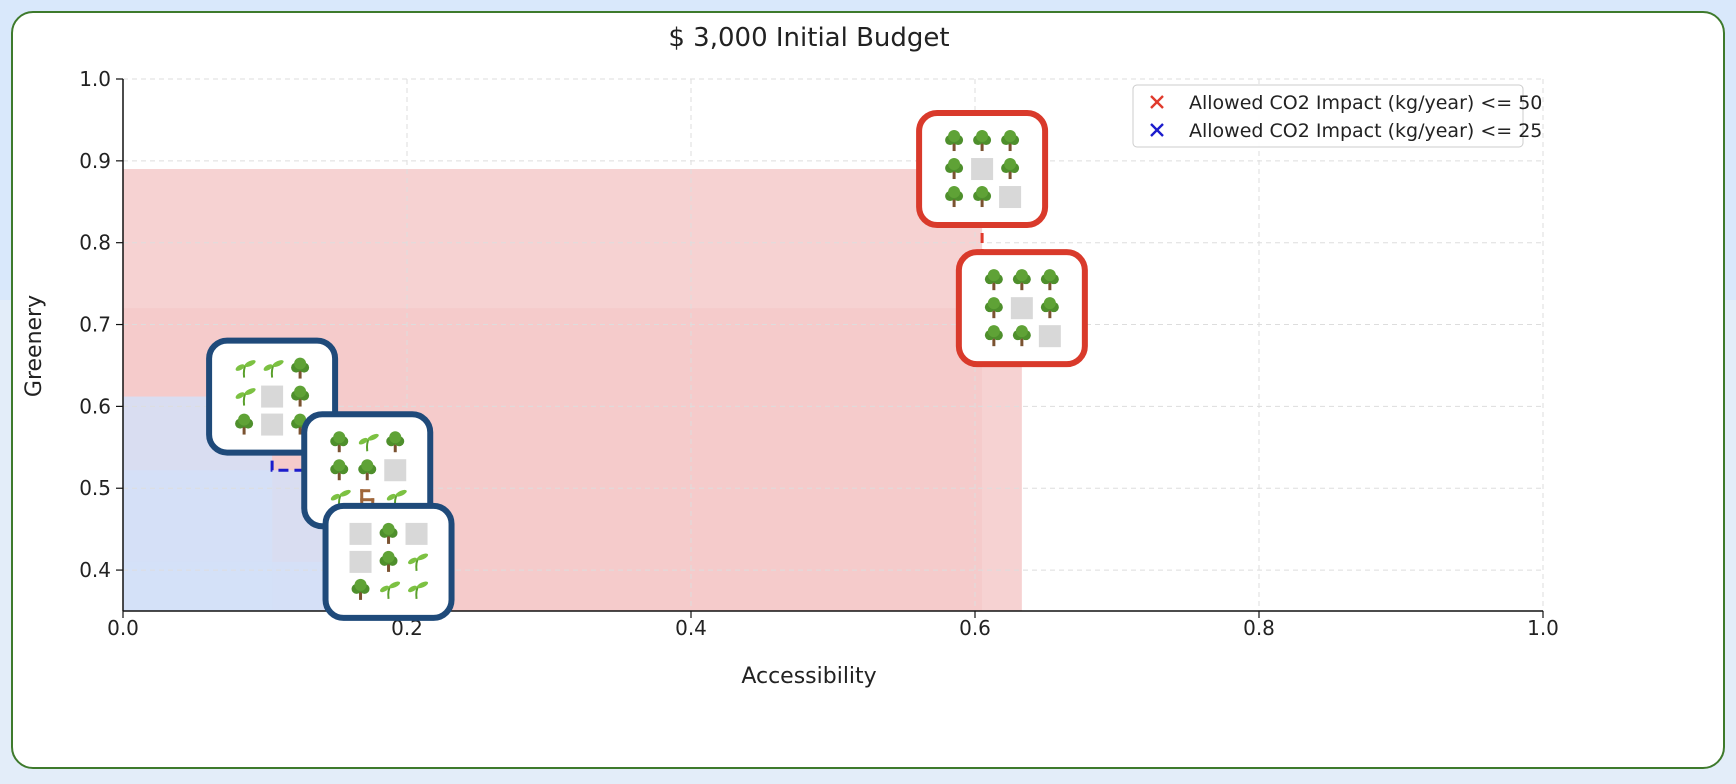  I want to click on chart-title: $ 3,000 Initial Budget, so click(808, 38).